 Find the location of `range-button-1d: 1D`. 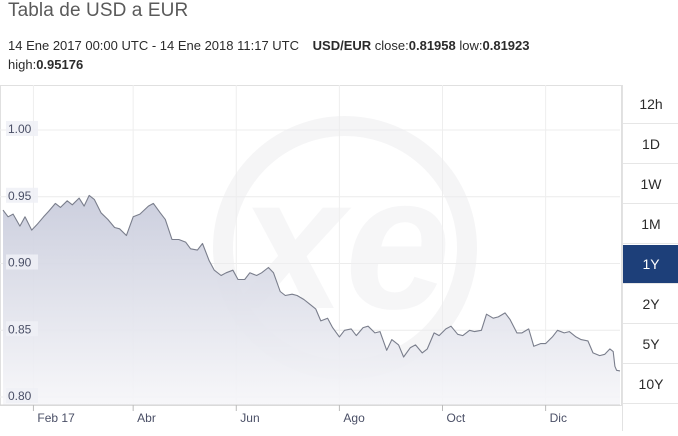

range-button-1d: 1D is located at coordinates (650, 144).